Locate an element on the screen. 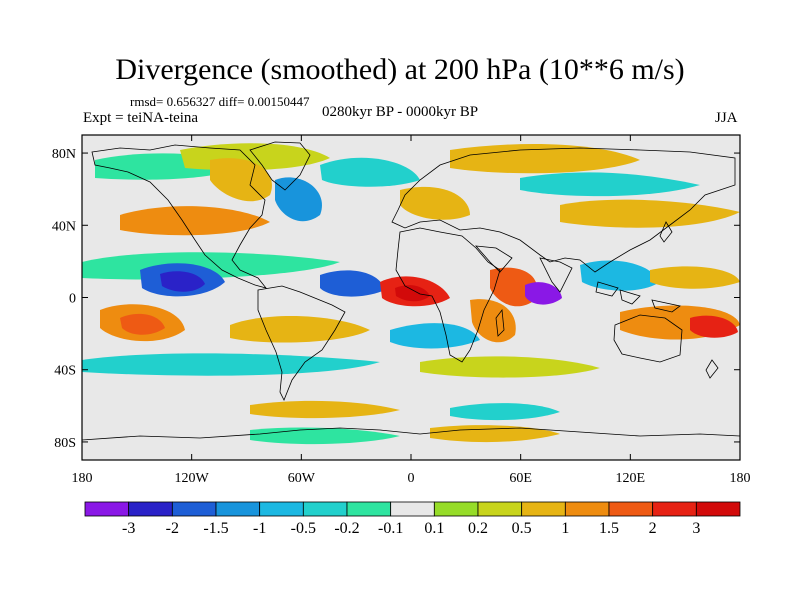 The height and width of the screenshot is (600, 800). x-tick-label: 60E is located at coordinates (520, 478).